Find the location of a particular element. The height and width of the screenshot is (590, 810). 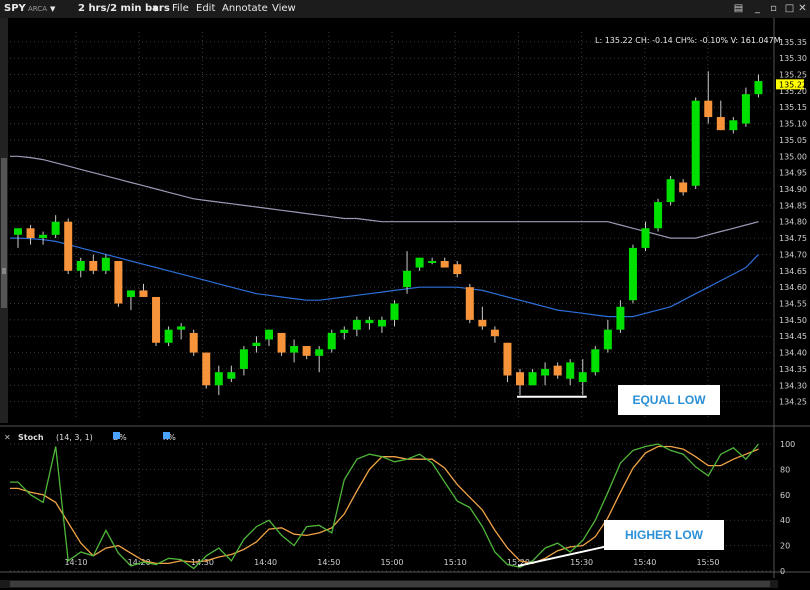

maximize-icon: □ is located at coordinates (789, 8).